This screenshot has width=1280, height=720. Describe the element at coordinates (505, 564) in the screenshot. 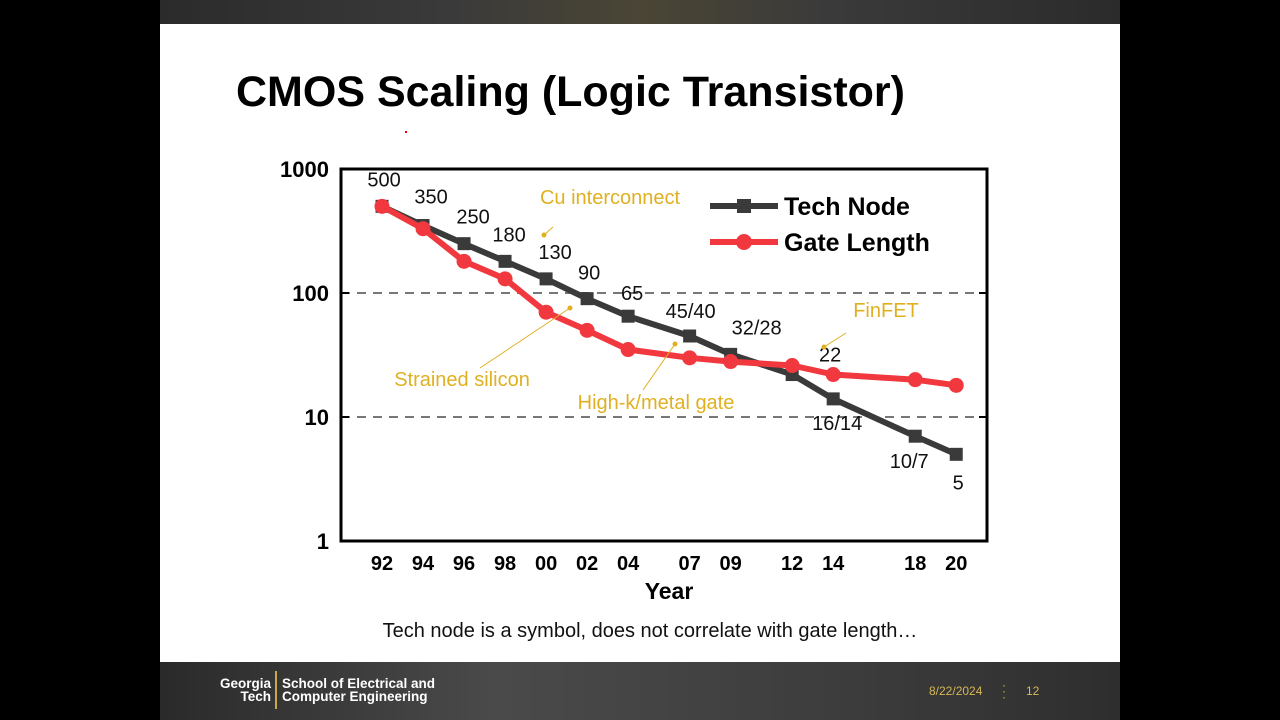

I see `x-tick-label-98: 98` at that location.